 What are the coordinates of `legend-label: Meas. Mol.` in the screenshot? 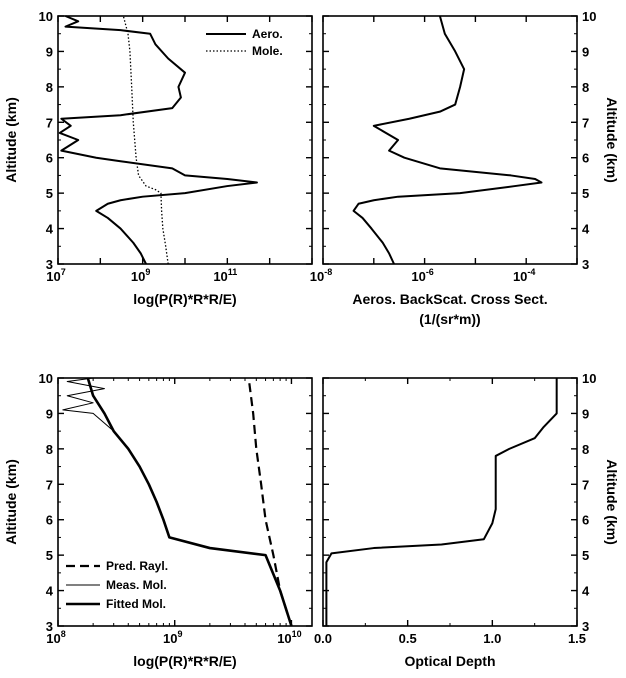 It's located at (136, 585).